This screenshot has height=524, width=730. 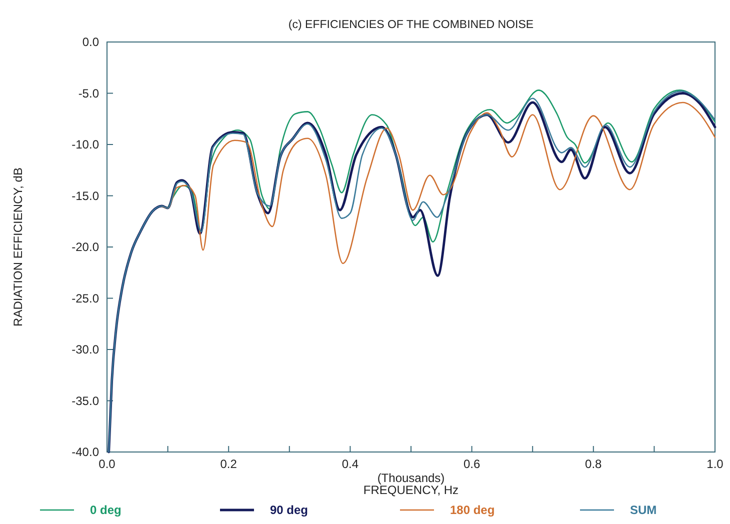 What do you see at coordinates (89, 93) in the screenshot?
I see `y-tick-label: -5.0` at bounding box center [89, 93].